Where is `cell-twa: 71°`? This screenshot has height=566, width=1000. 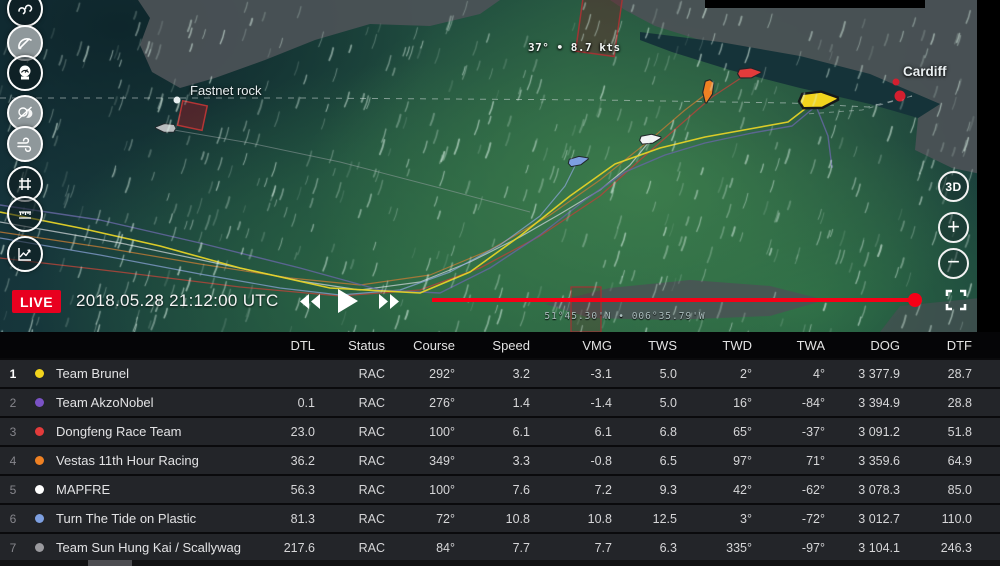 cell-twa: 71° is located at coordinates (815, 460).